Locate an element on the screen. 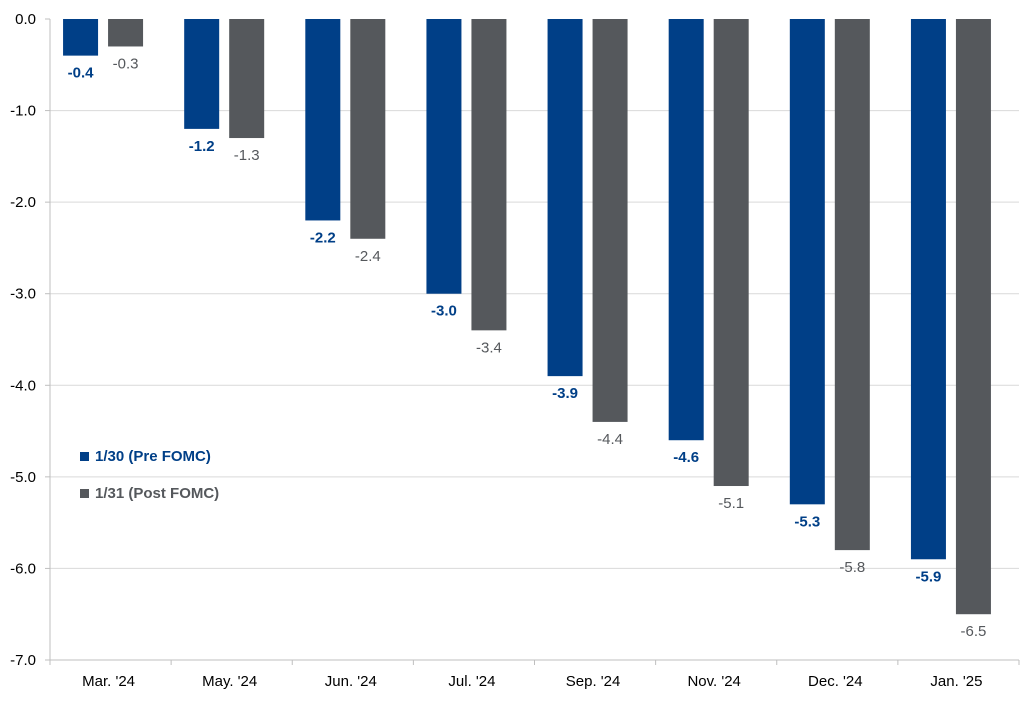 The image size is (1021, 703). data-label: -3.4 is located at coordinates (489, 347).